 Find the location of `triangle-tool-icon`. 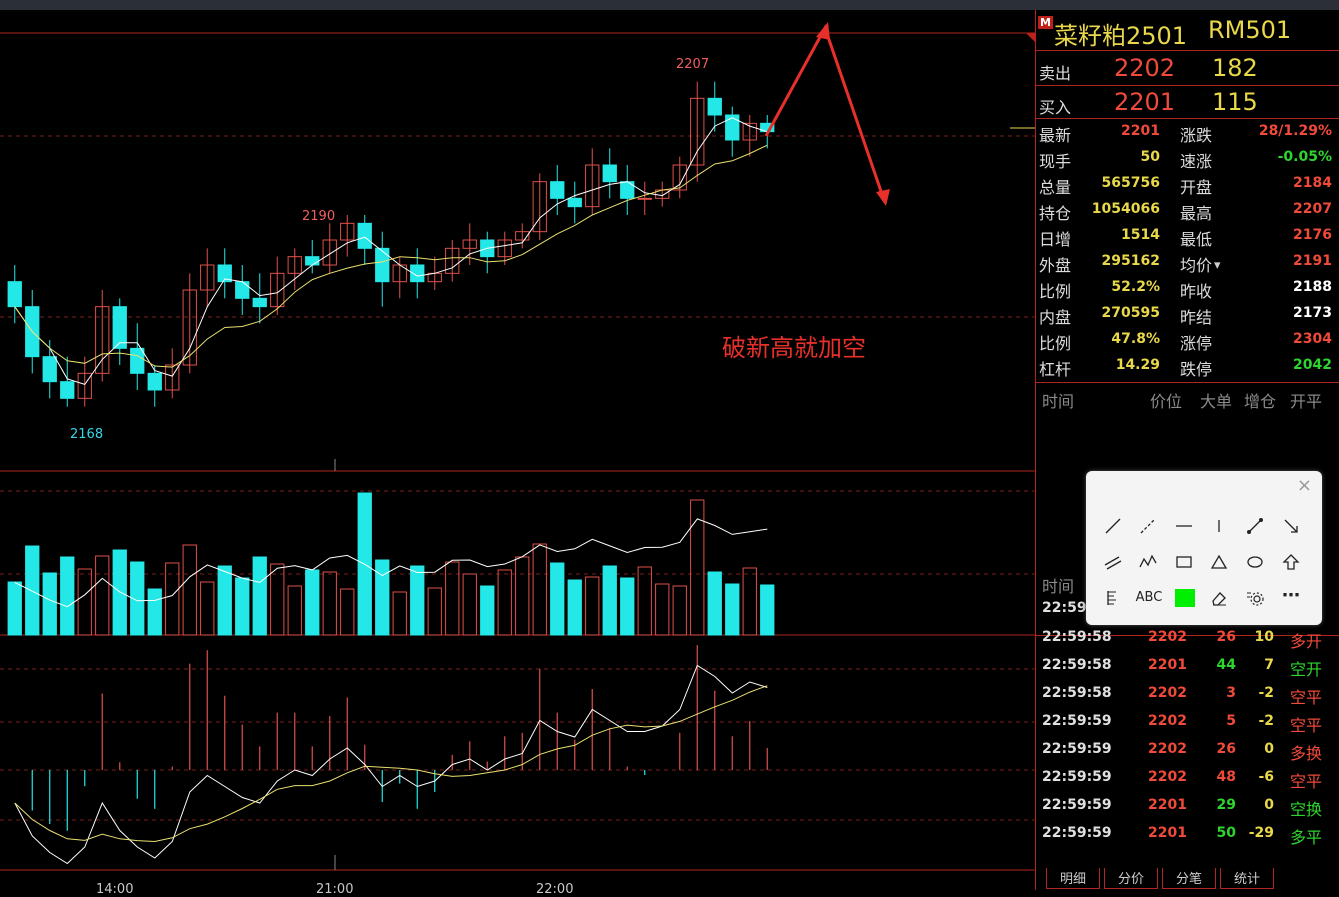

triangle-tool-icon is located at coordinates (1219, 562).